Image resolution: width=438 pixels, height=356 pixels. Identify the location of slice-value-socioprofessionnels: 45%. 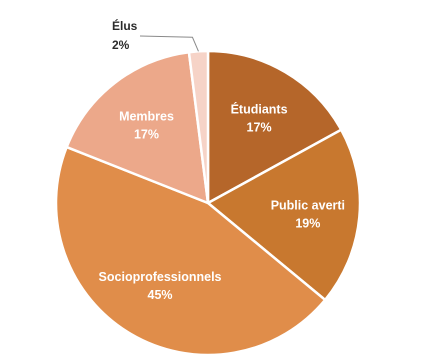
(160, 295).